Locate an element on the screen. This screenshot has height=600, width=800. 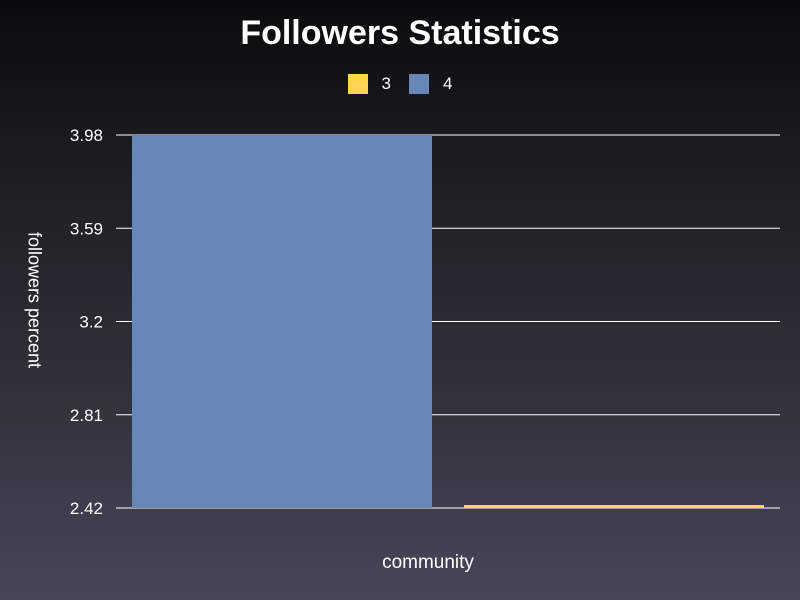
y-tick-label: 3.98 is located at coordinates (86, 135).